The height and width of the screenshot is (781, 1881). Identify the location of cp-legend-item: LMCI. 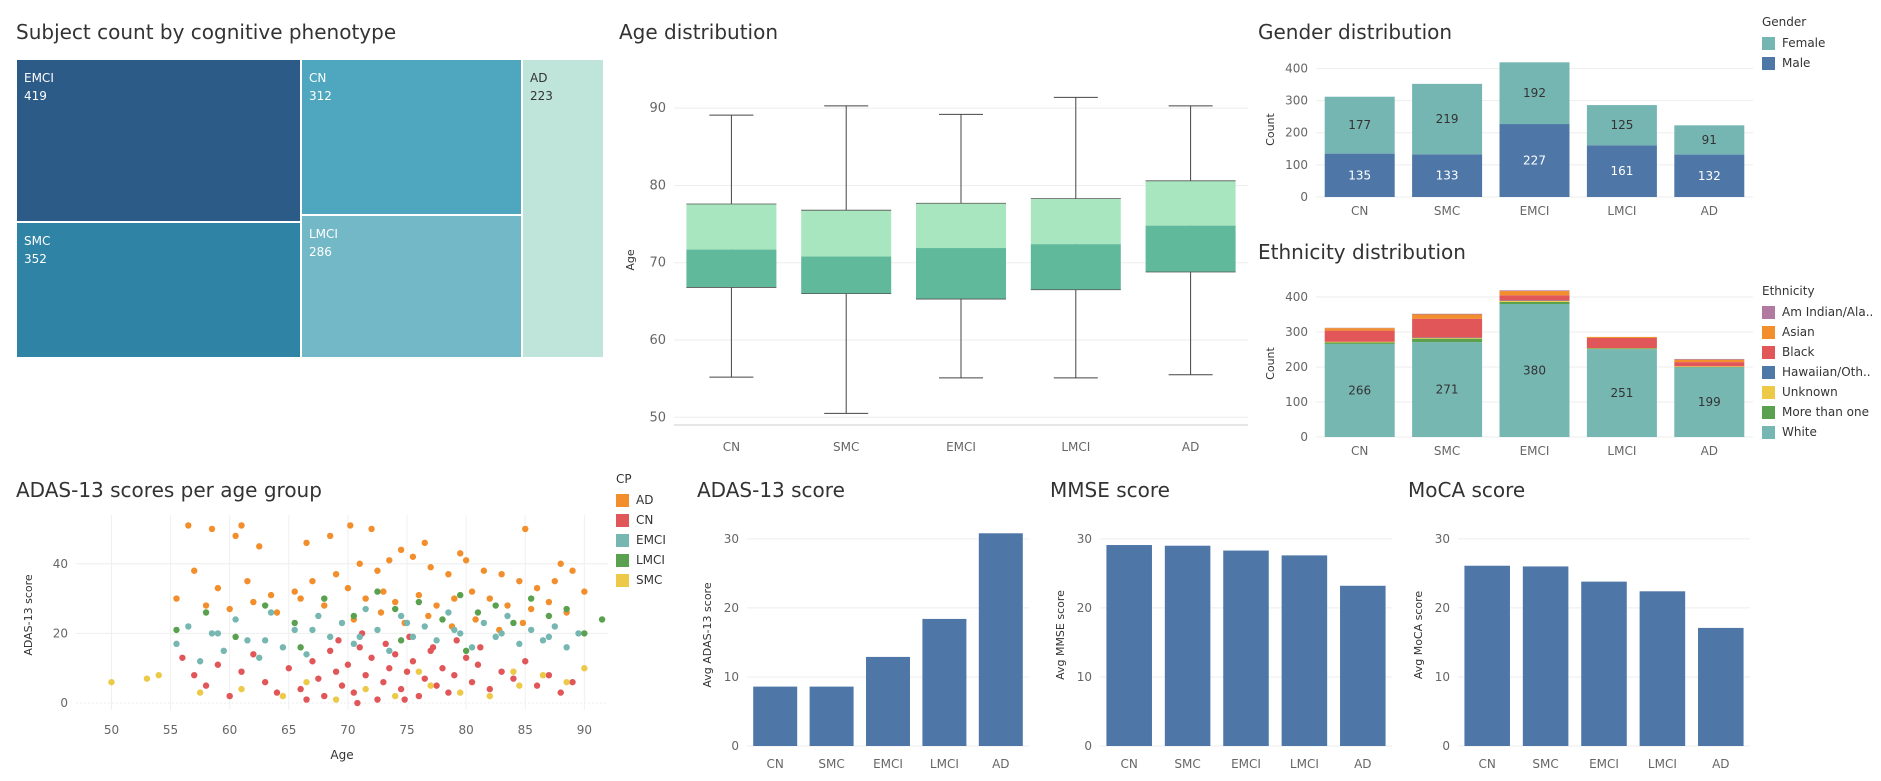
(651, 560).